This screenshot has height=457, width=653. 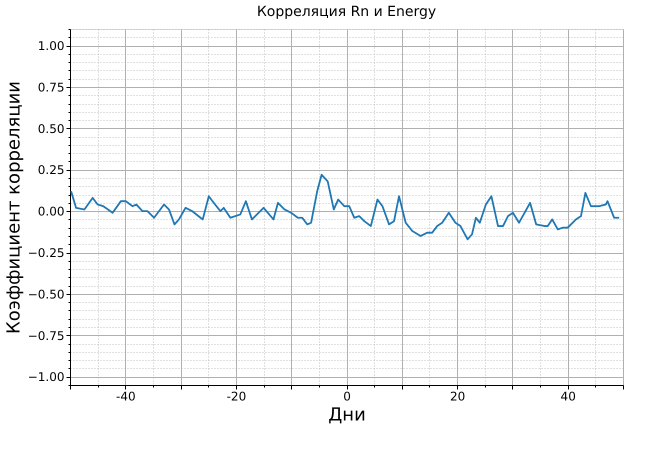 I want to click on x-tick-label: 20, so click(x=458, y=397).